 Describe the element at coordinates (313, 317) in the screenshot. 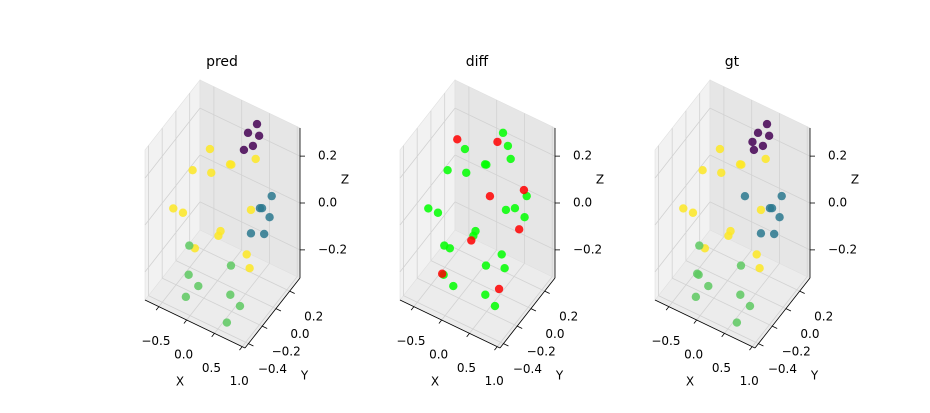

I see `y-tick-label: 0.2` at that location.